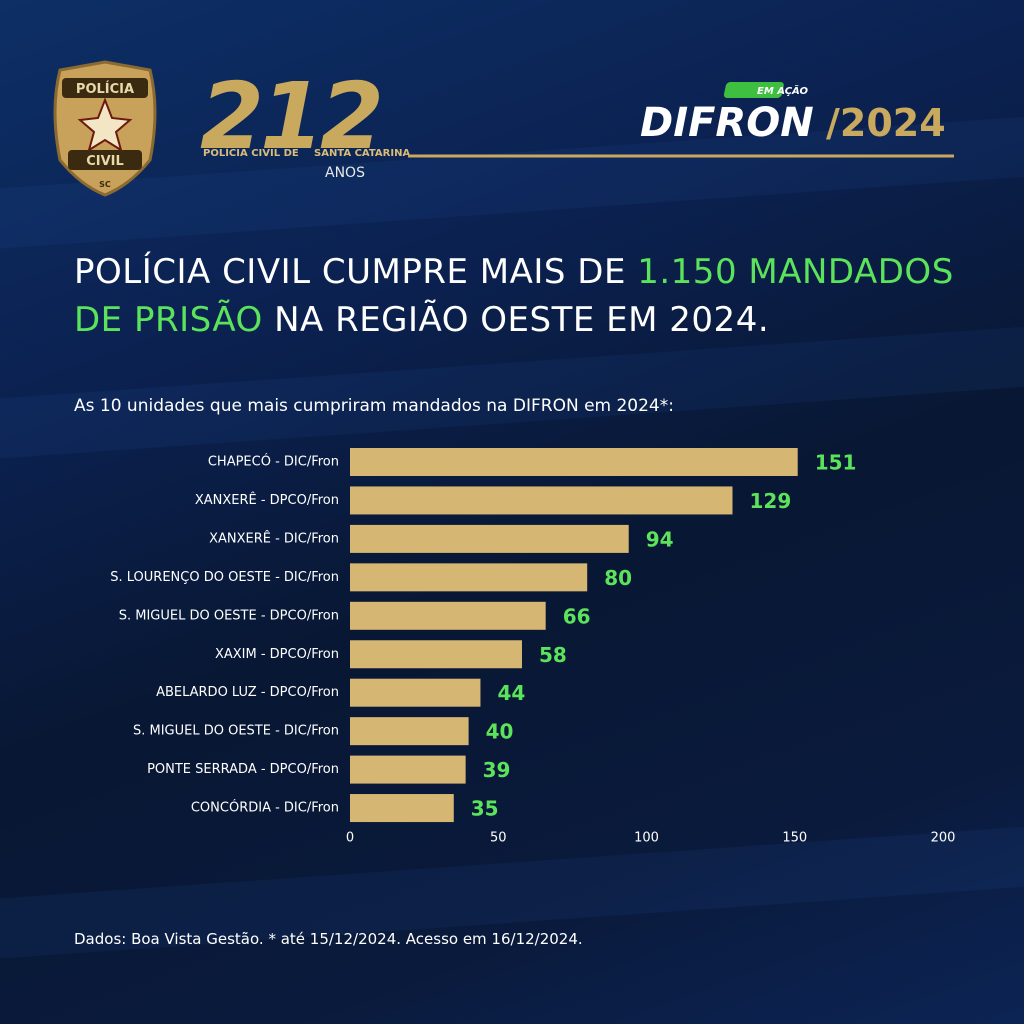 The image size is (1024, 1024). I want to click on y-tick-label: CONCÓRDIA - DIC/Fron, so click(265, 808).